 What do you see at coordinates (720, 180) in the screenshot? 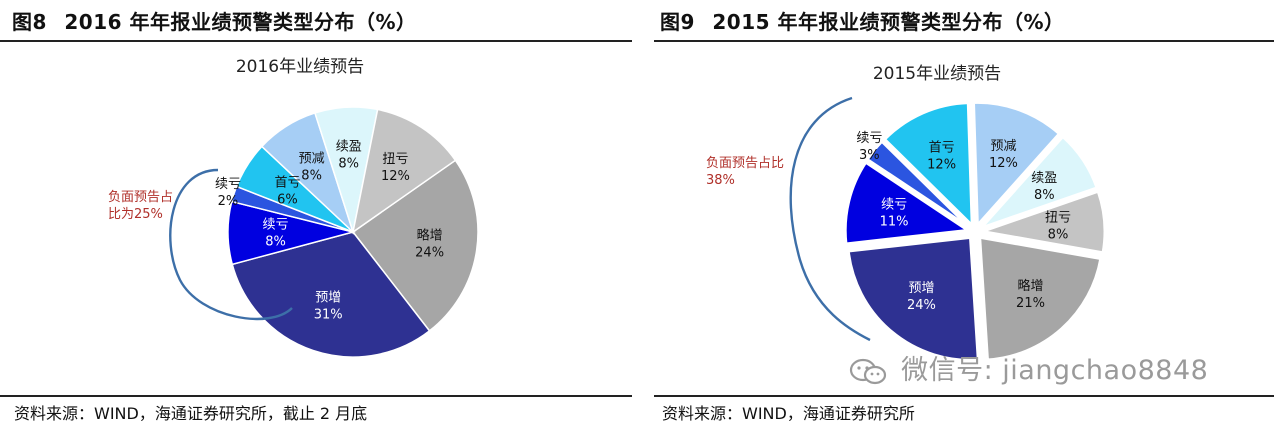
I see `negative-forecast-annotation: 38%` at bounding box center [720, 180].